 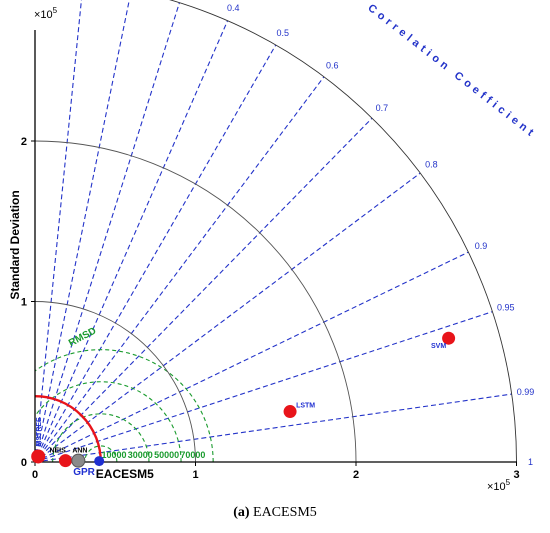 What do you see at coordinates (84, 472) in the screenshot?
I see `model-label-gpr: GPR` at bounding box center [84, 472].